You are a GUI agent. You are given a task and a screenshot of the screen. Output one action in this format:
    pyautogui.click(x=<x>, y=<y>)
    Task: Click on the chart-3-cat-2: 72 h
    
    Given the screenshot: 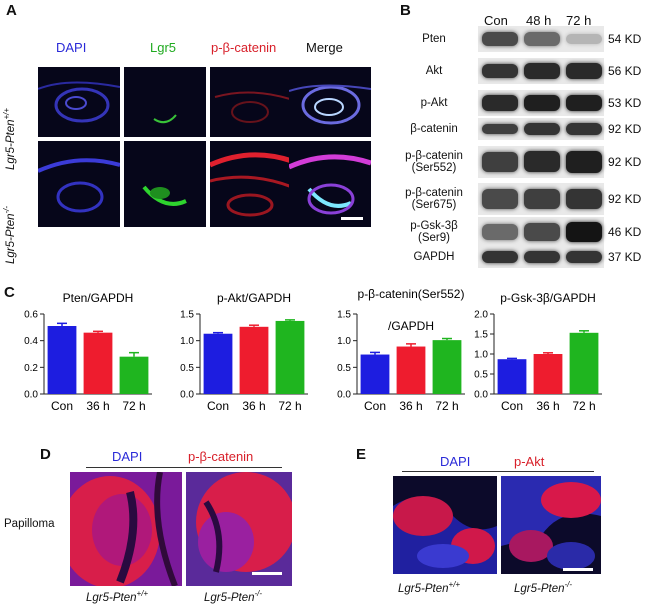 What is the action you would take?
    pyautogui.click(x=583, y=406)
    